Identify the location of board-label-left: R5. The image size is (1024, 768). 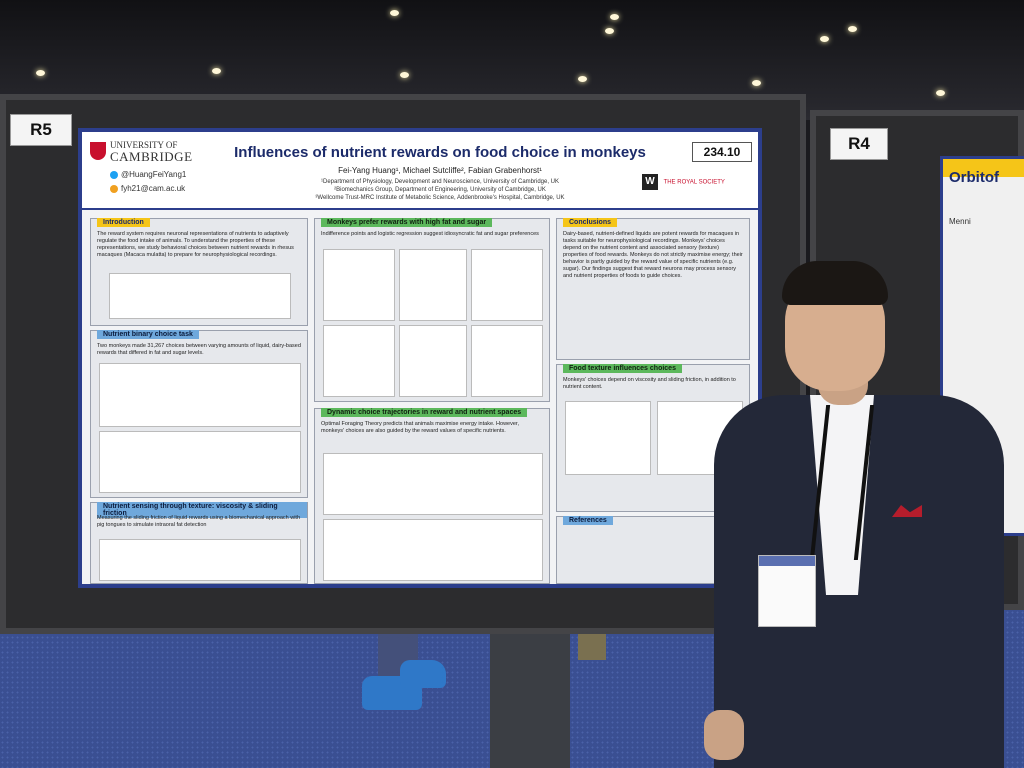
(41, 130).